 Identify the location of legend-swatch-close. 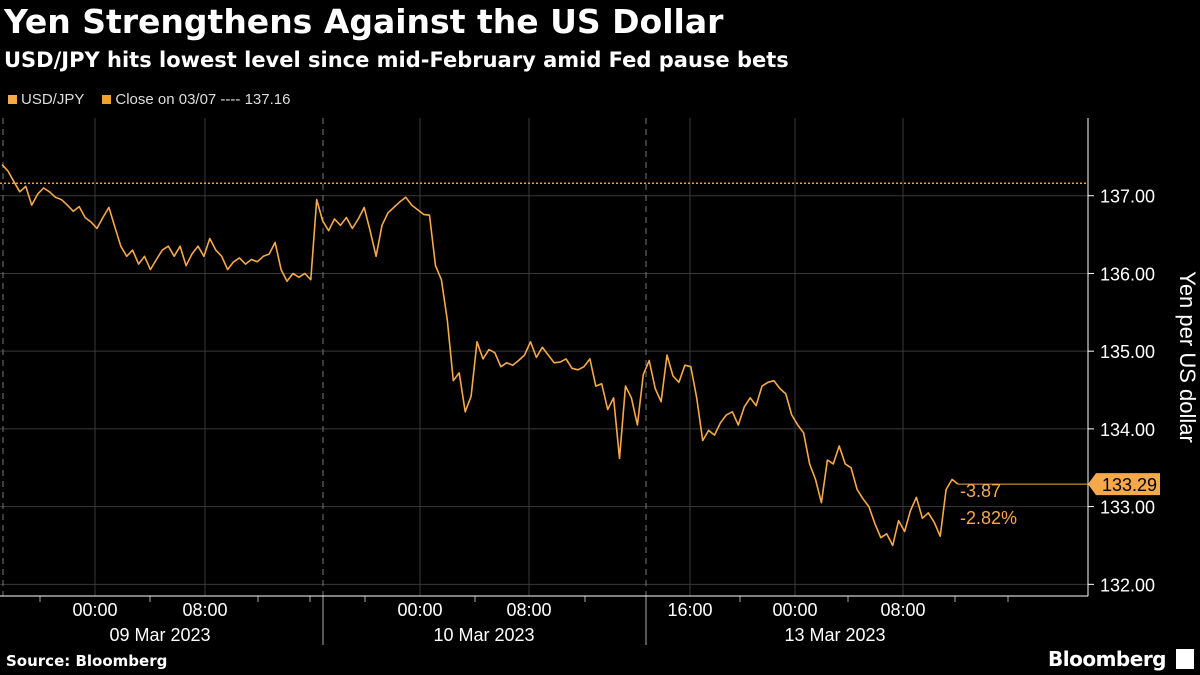
(107, 99).